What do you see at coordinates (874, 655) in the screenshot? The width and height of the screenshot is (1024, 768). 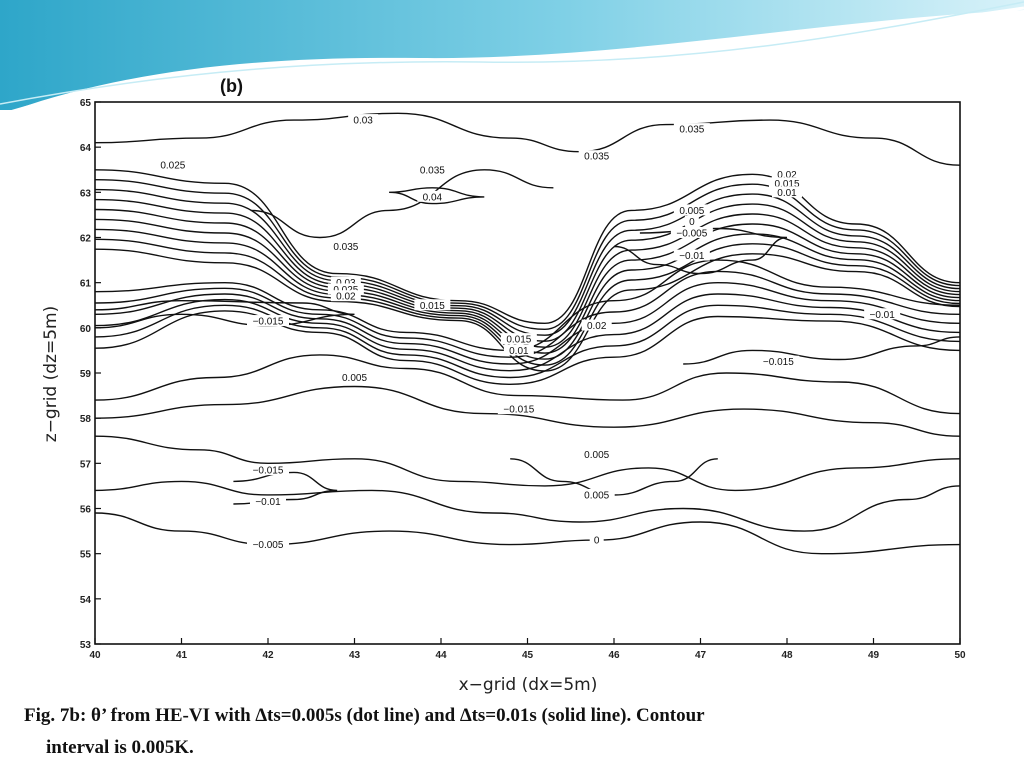 I see `x-tick-label: 49` at bounding box center [874, 655].